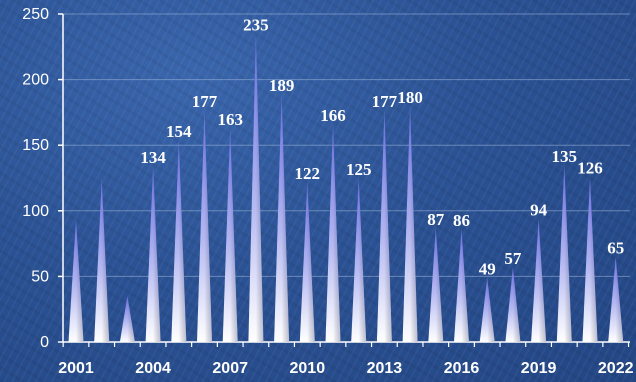  What do you see at coordinates (256, 25) in the screenshot?
I see `data-label-2008: 235` at bounding box center [256, 25].